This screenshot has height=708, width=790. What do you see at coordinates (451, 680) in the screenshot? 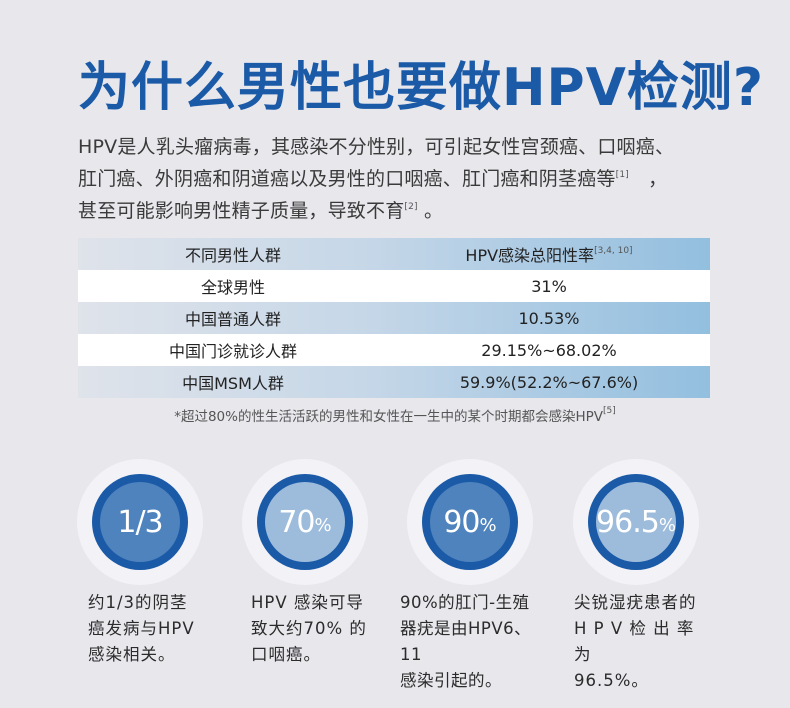
I see `desc-line: 感染引起的。` at bounding box center [451, 680].